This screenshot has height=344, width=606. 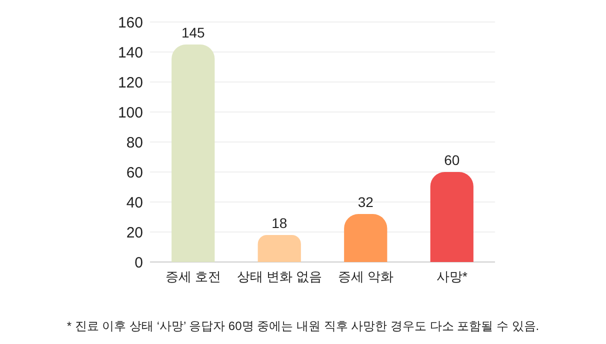 What do you see at coordinates (130, 83) in the screenshot?
I see `y-tick-label: 120` at bounding box center [130, 83].